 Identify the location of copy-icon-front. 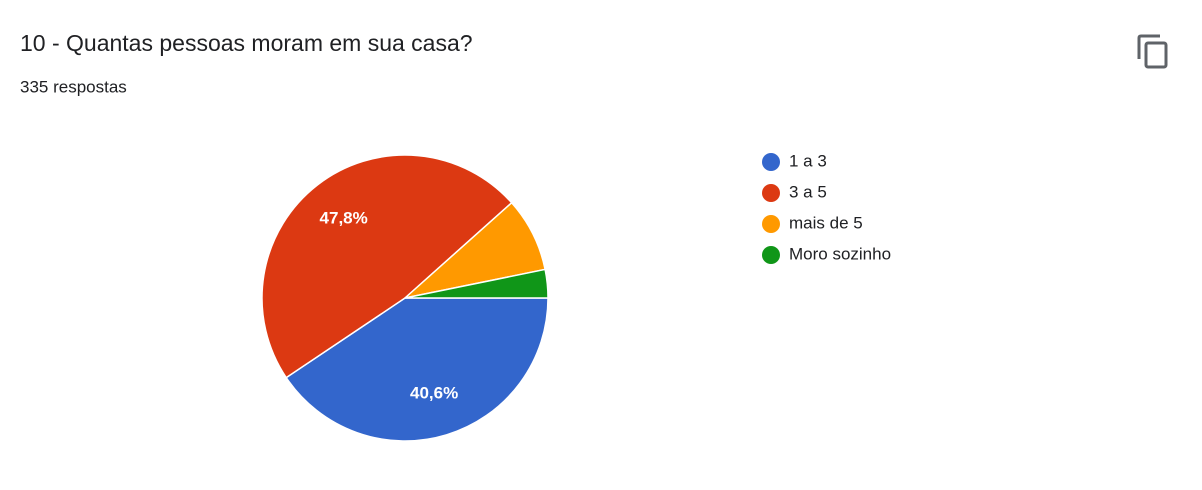
(1156, 55).